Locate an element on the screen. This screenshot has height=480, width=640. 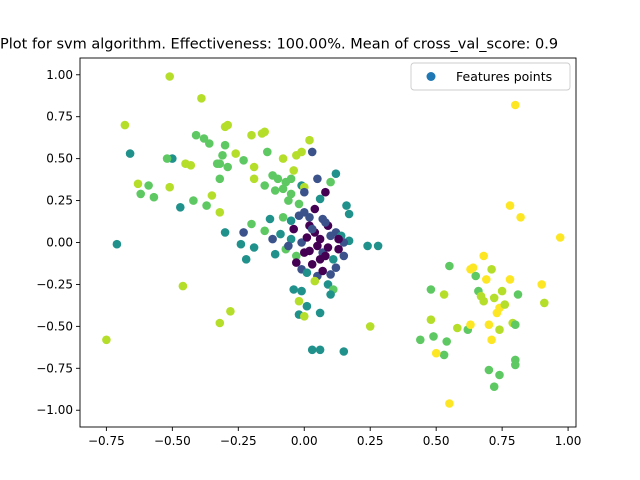
y-tick-label: −0.25 is located at coordinates (54, 284).